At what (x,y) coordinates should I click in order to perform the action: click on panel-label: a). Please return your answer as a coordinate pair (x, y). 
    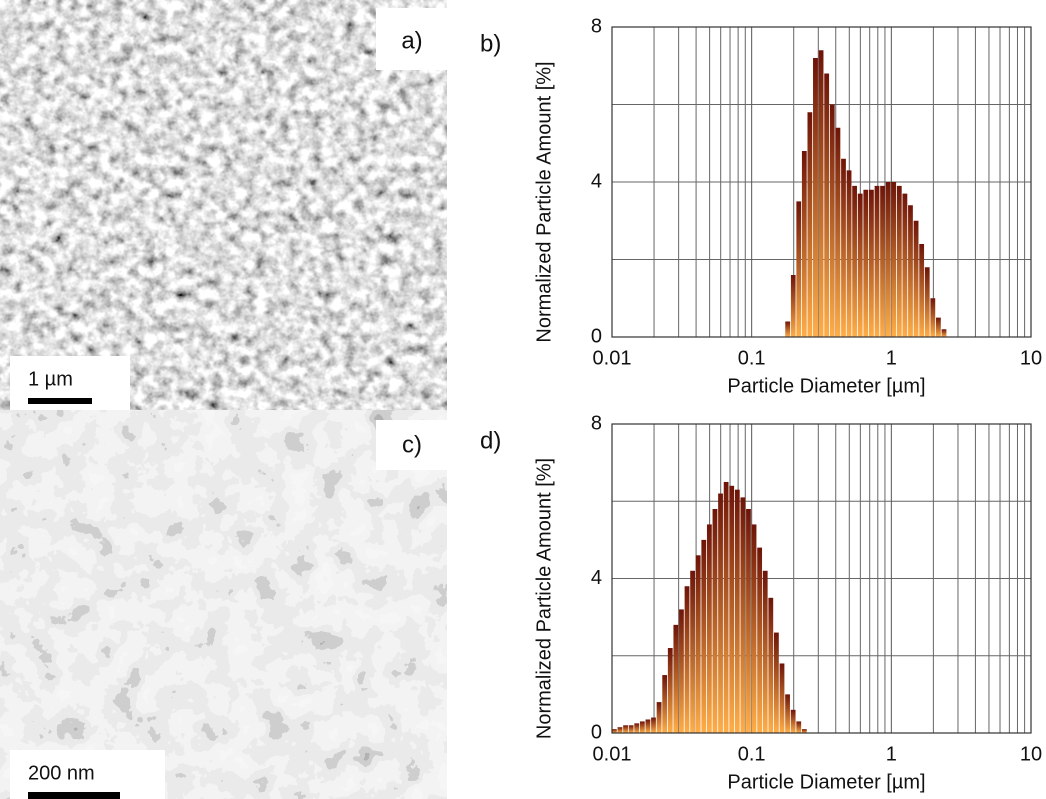
    Looking at the image, I should click on (411, 40).